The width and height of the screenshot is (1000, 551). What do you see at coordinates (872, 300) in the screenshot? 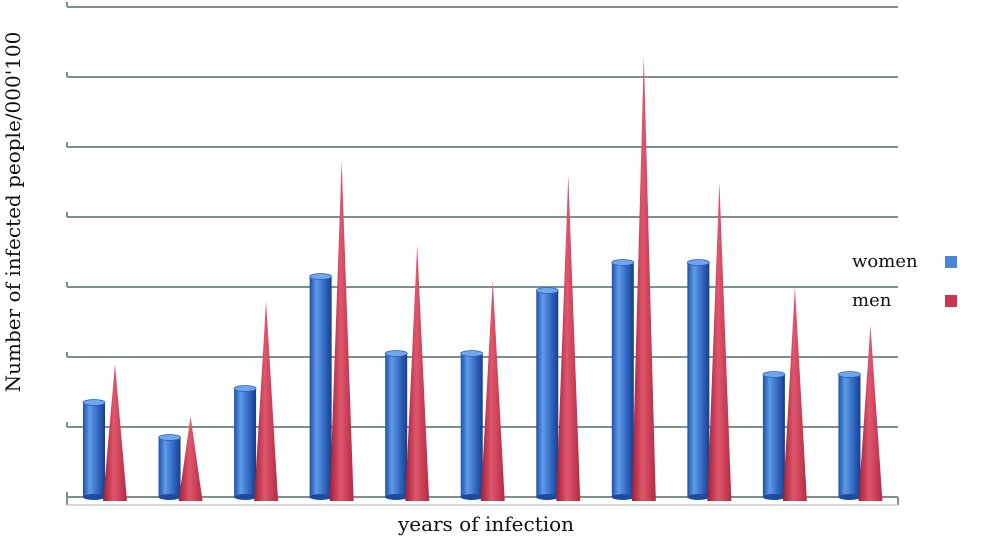
I see `legend-label: men` at bounding box center [872, 300].